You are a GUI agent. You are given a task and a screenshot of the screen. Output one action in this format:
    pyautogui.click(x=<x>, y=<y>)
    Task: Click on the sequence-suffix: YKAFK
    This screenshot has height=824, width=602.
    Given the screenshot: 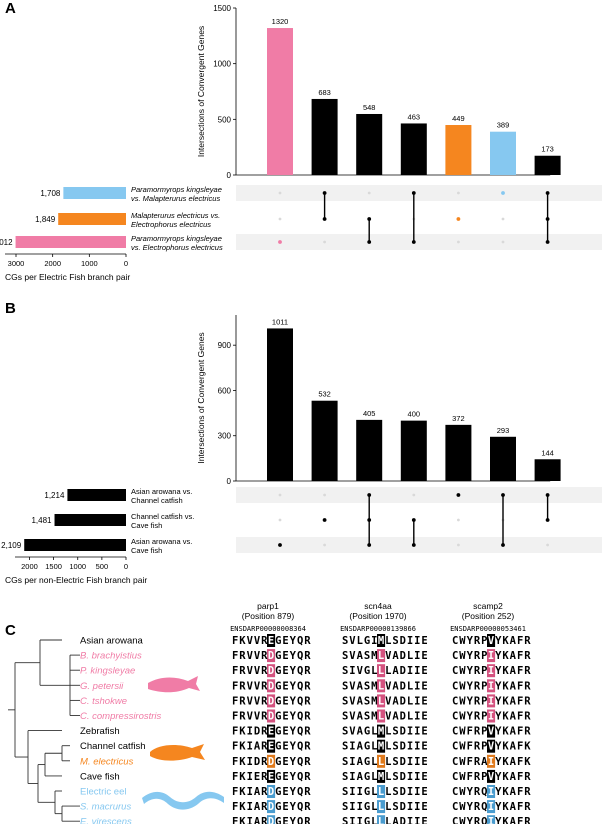 What is the action you would take?
    pyautogui.click(x=513, y=747)
    